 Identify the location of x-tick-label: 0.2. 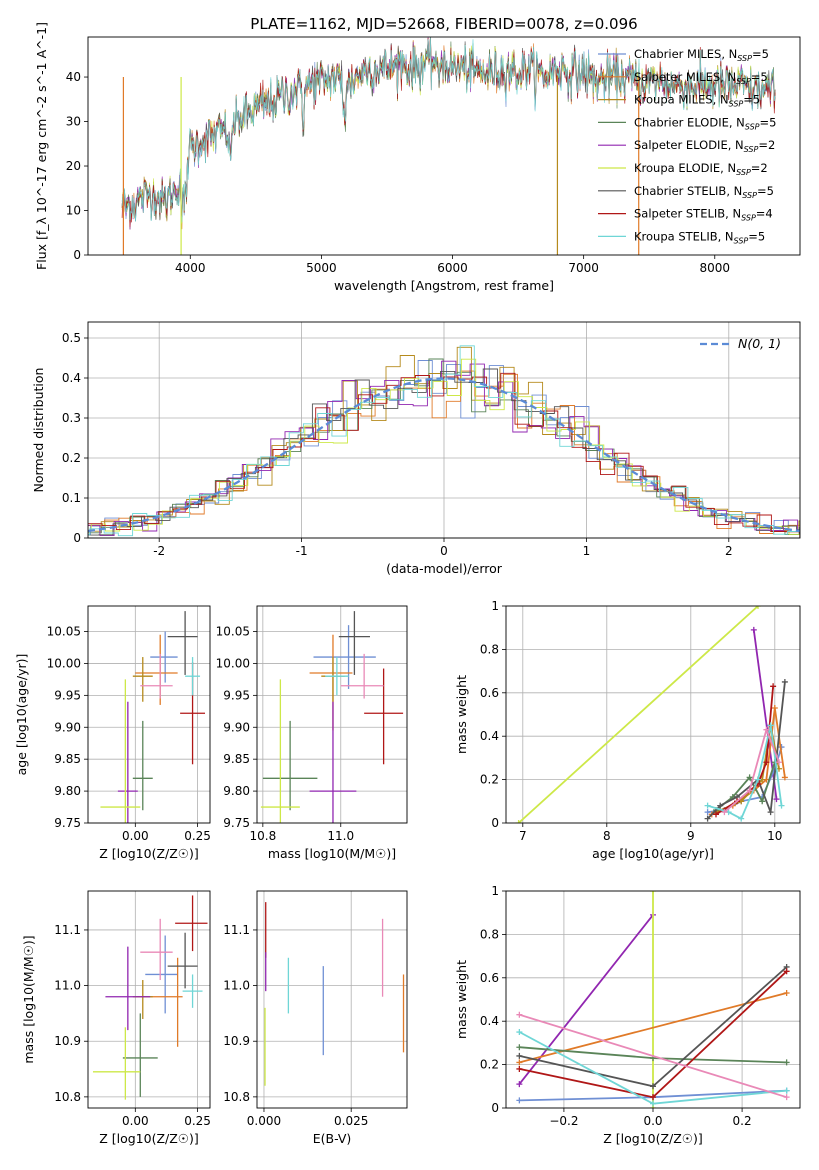
(742, 1121).